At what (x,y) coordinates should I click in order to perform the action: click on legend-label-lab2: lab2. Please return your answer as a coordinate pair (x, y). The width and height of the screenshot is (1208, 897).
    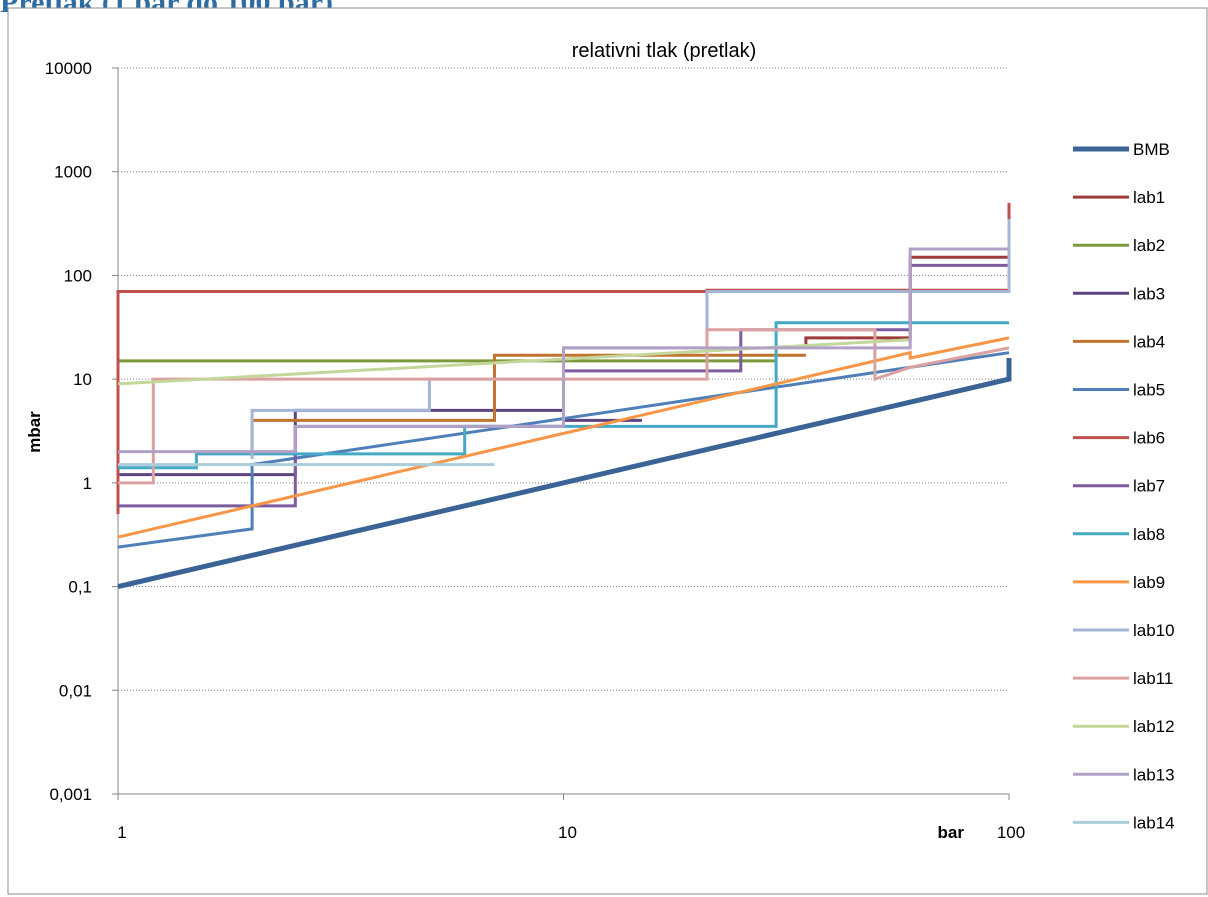
    Looking at the image, I should click on (1149, 245).